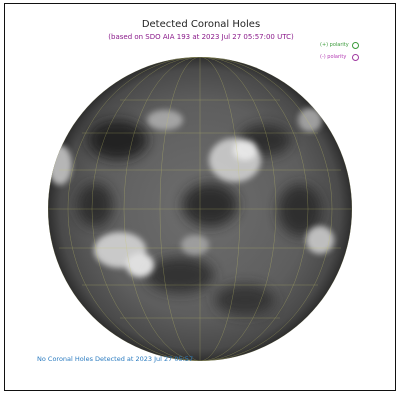  What do you see at coordinates (201, 24) in the screenshot?
I see `figure-title: Detected Coronal Holes` at bounding box center [201, 24].